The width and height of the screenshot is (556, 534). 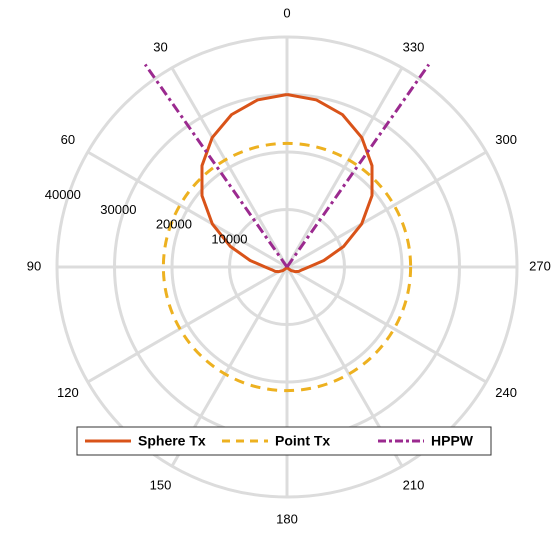 I want to click on legend-label: HPPW, so click(x=452, y=441).